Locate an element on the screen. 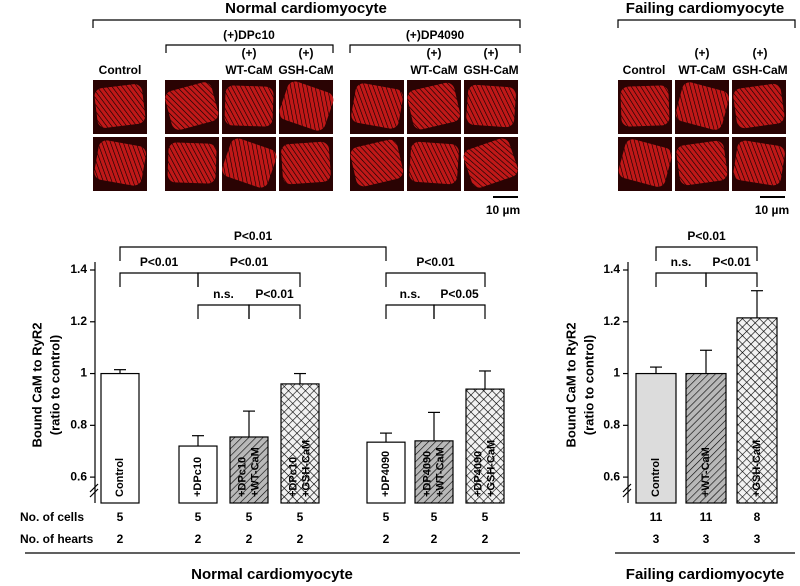 The width and height of the screenshot is (800, 586). y-tick-label: 1 is located at coordinates (83, 373).